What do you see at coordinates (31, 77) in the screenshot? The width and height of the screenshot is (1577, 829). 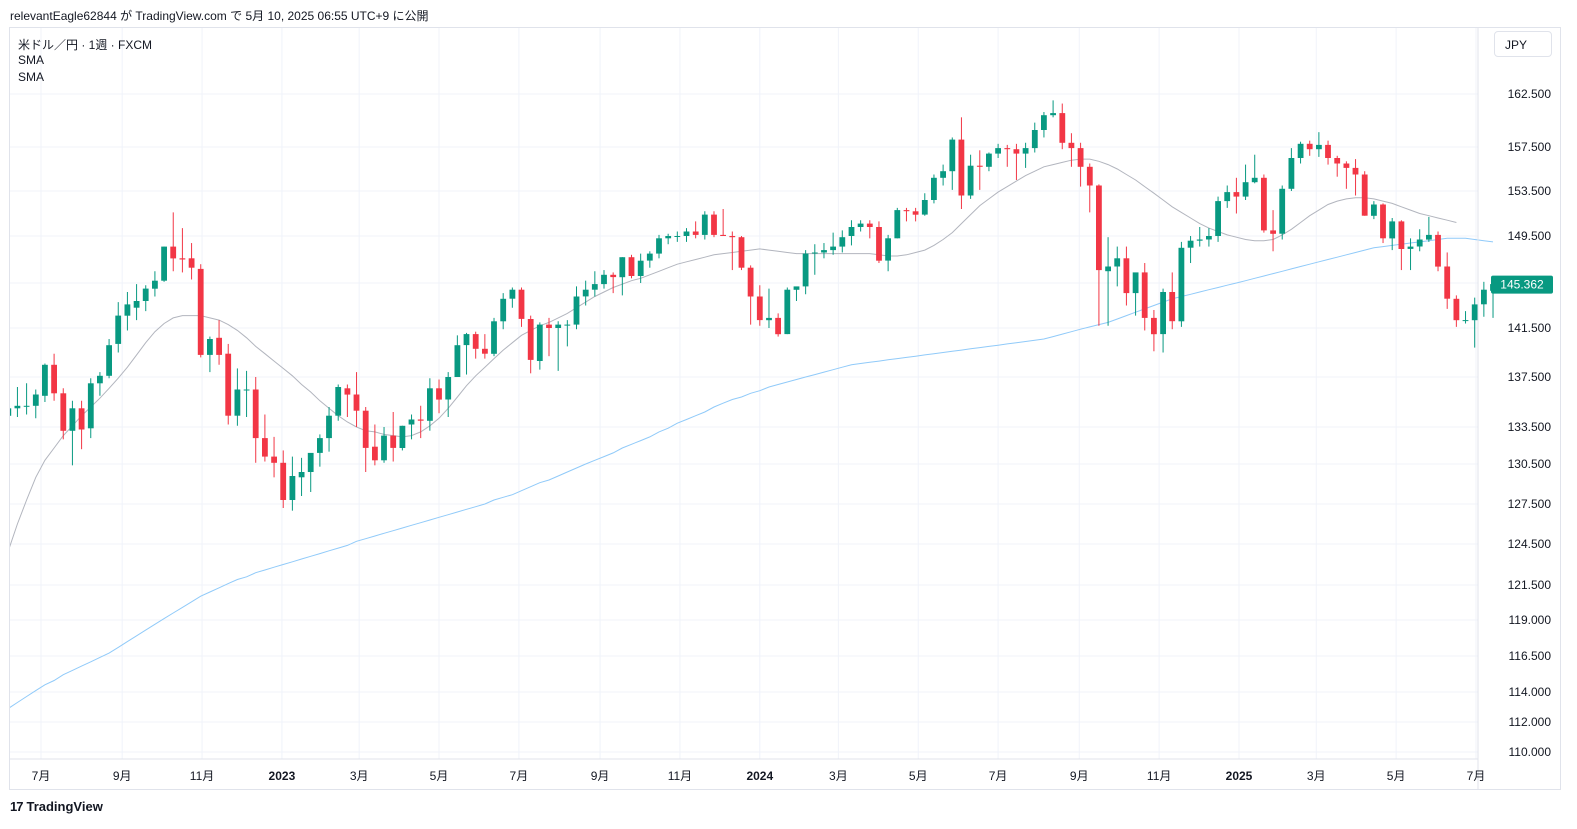 I see `legend-sma-2: SMA` at bounding box center [31, 77].